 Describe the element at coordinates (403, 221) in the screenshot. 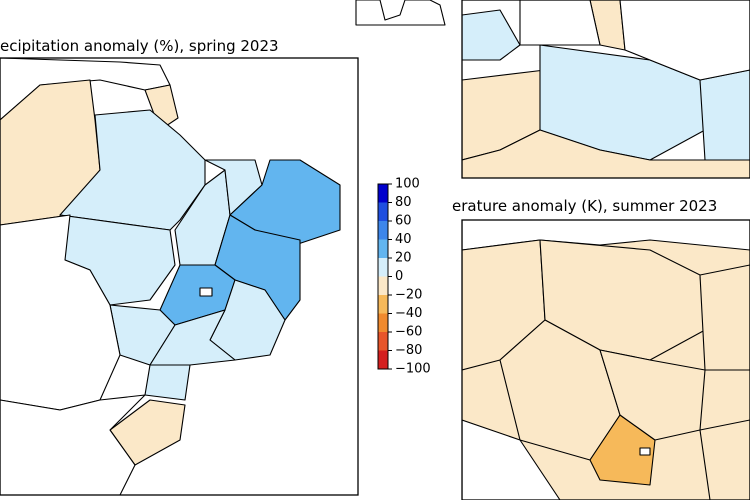

I see `tick-label: 60` at that location.